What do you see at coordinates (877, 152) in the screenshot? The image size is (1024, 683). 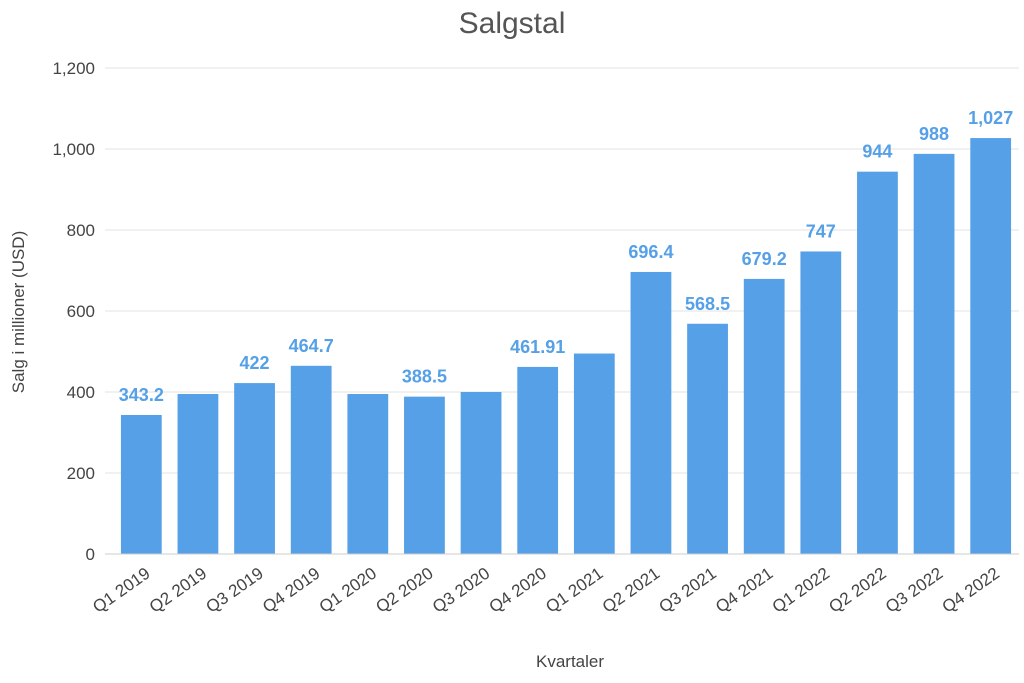 I see `data-label: 944` at bounding box center [877, 152].